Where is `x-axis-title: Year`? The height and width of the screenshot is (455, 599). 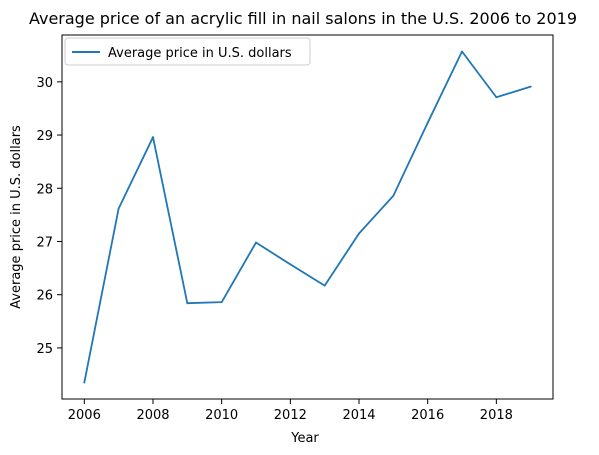
x-axis-title: Year is located at coordinates (304, 438).